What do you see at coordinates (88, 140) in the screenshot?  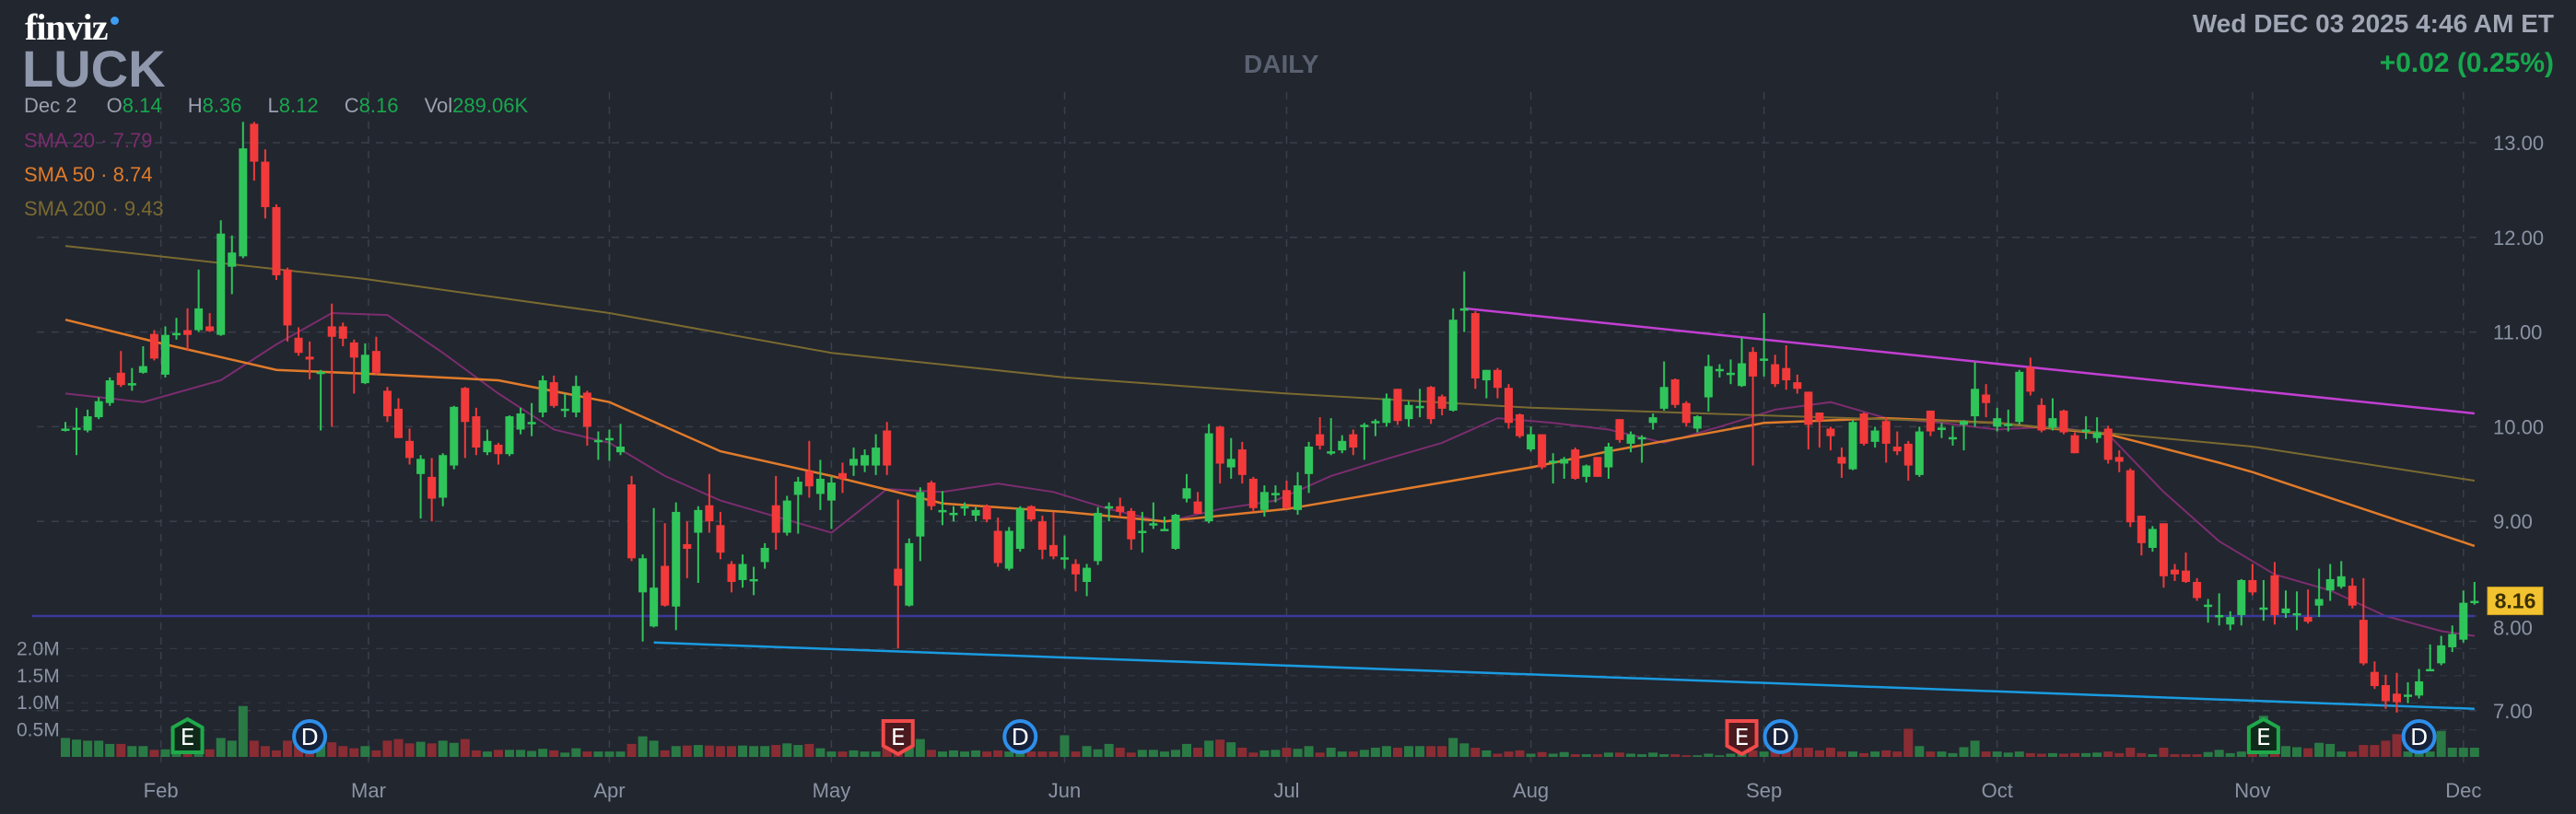 I see `sma20-legend: SMA 20 · 7.79` at bounding box center [88, 140].